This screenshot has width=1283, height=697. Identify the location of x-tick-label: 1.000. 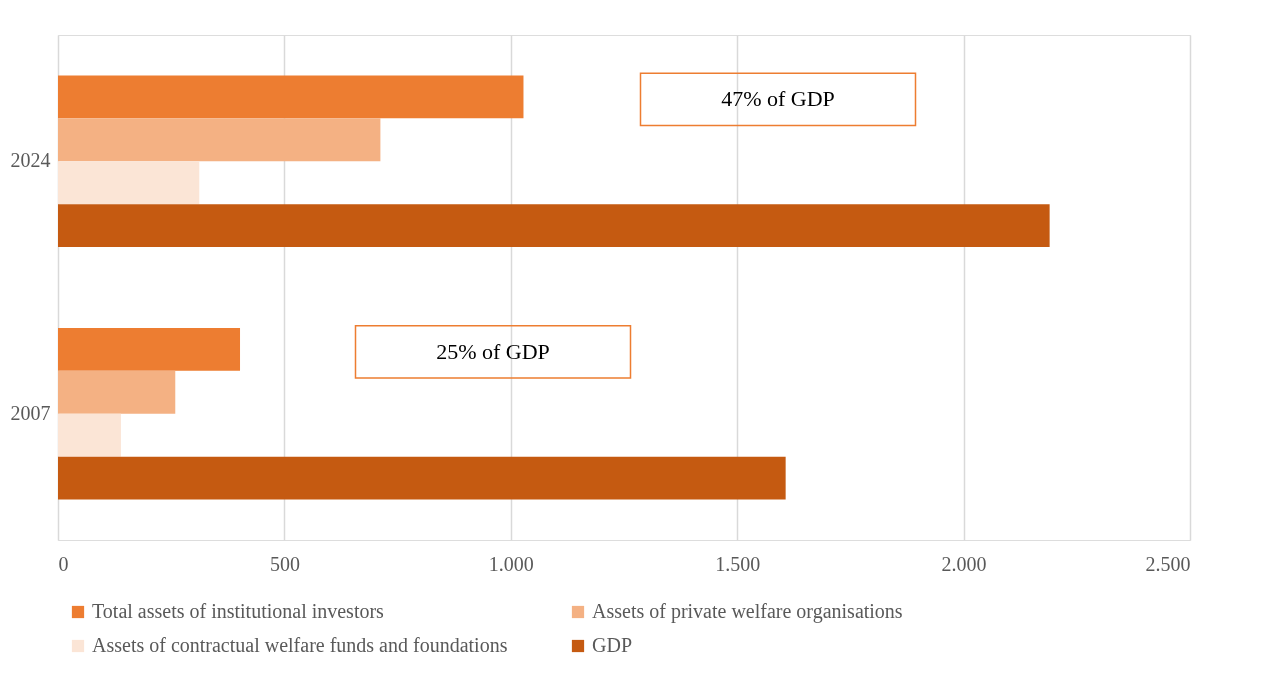
(511, 563).